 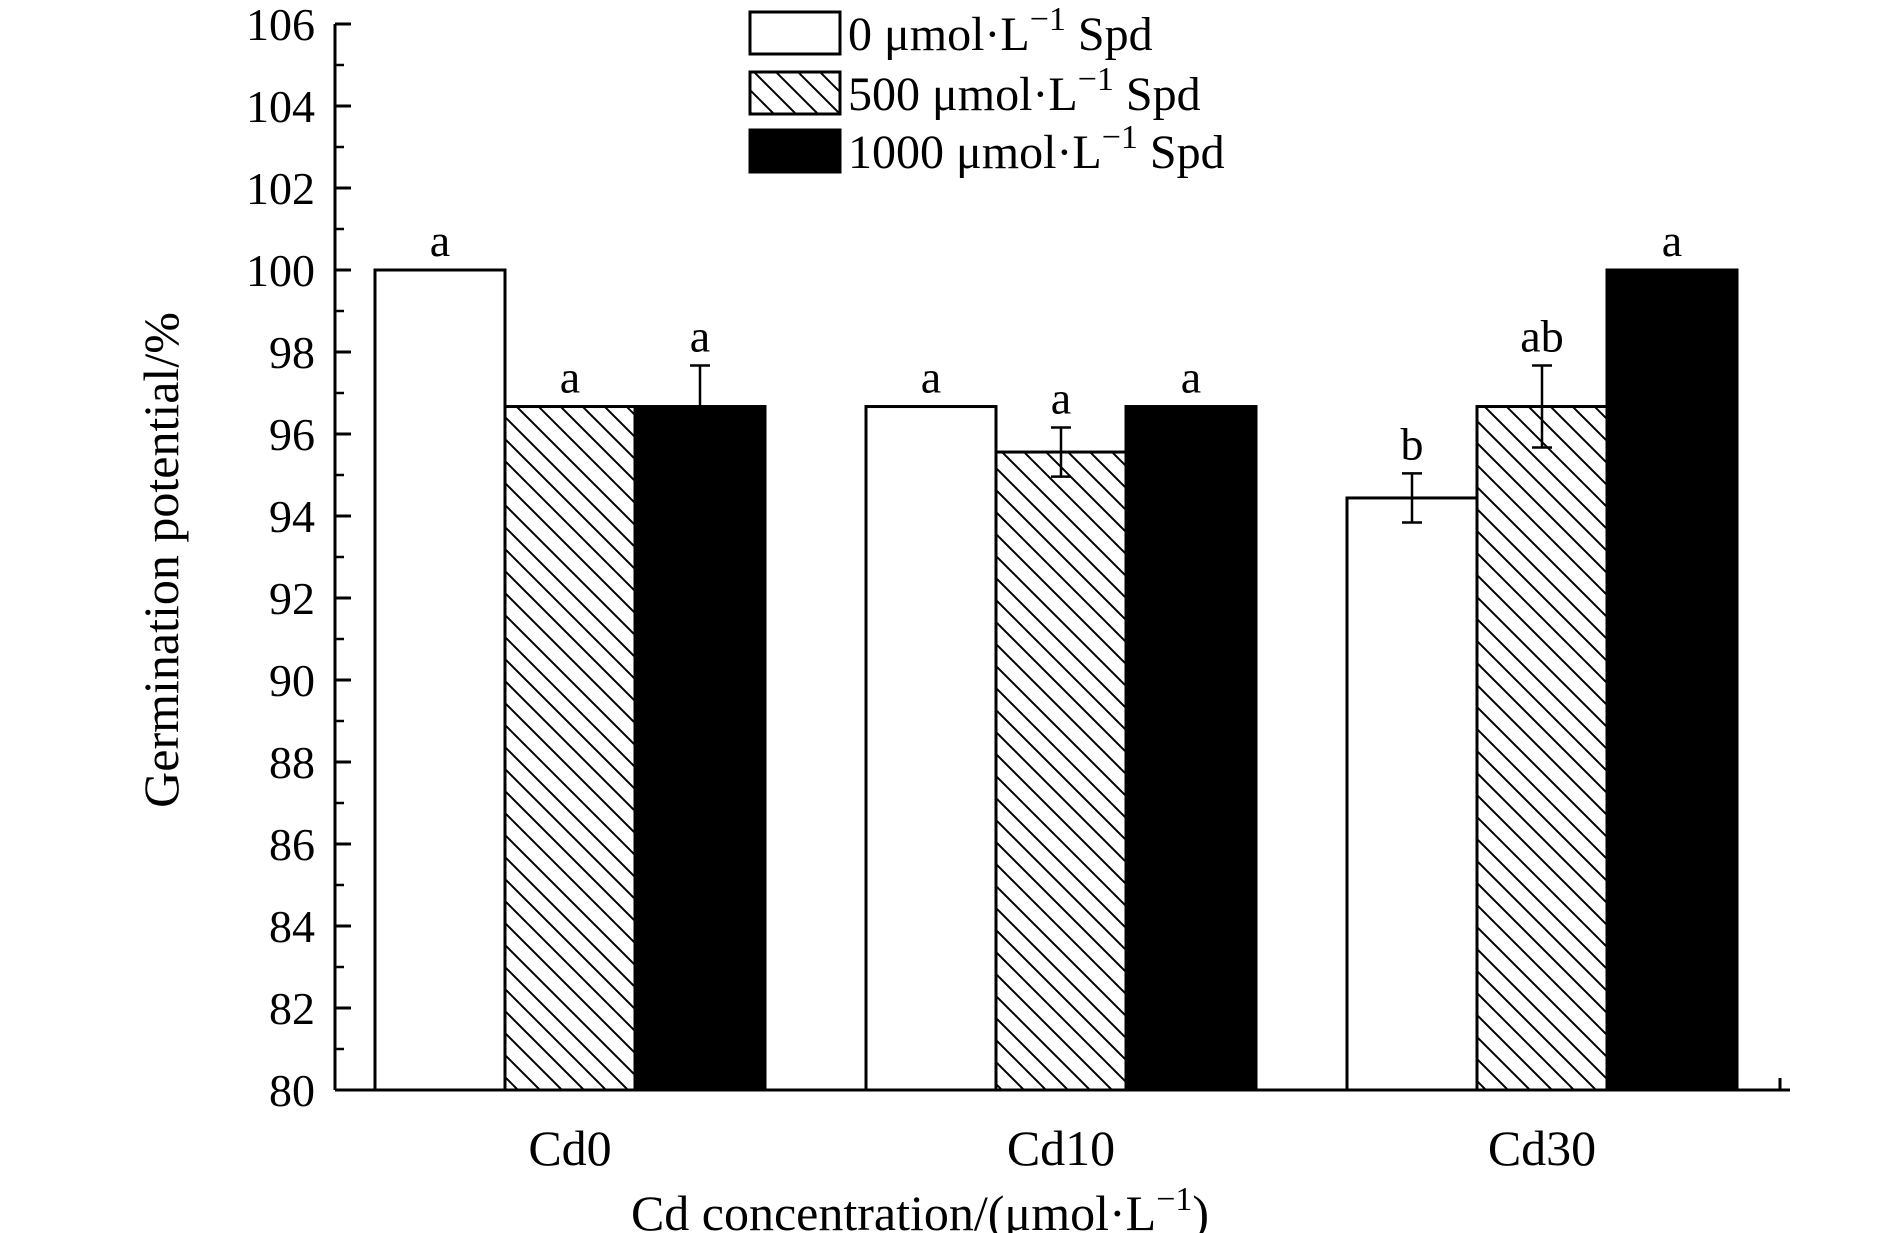 What do you see at coordinates (161, 560) in the screenshot?
I see `y-axis-label: Germination potential/%` at bounding box center [161, 560].